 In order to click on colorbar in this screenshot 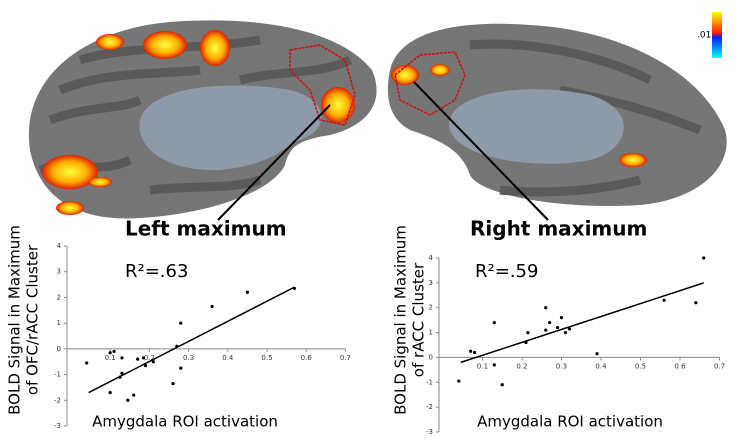, I will do `click(717, 35)`.